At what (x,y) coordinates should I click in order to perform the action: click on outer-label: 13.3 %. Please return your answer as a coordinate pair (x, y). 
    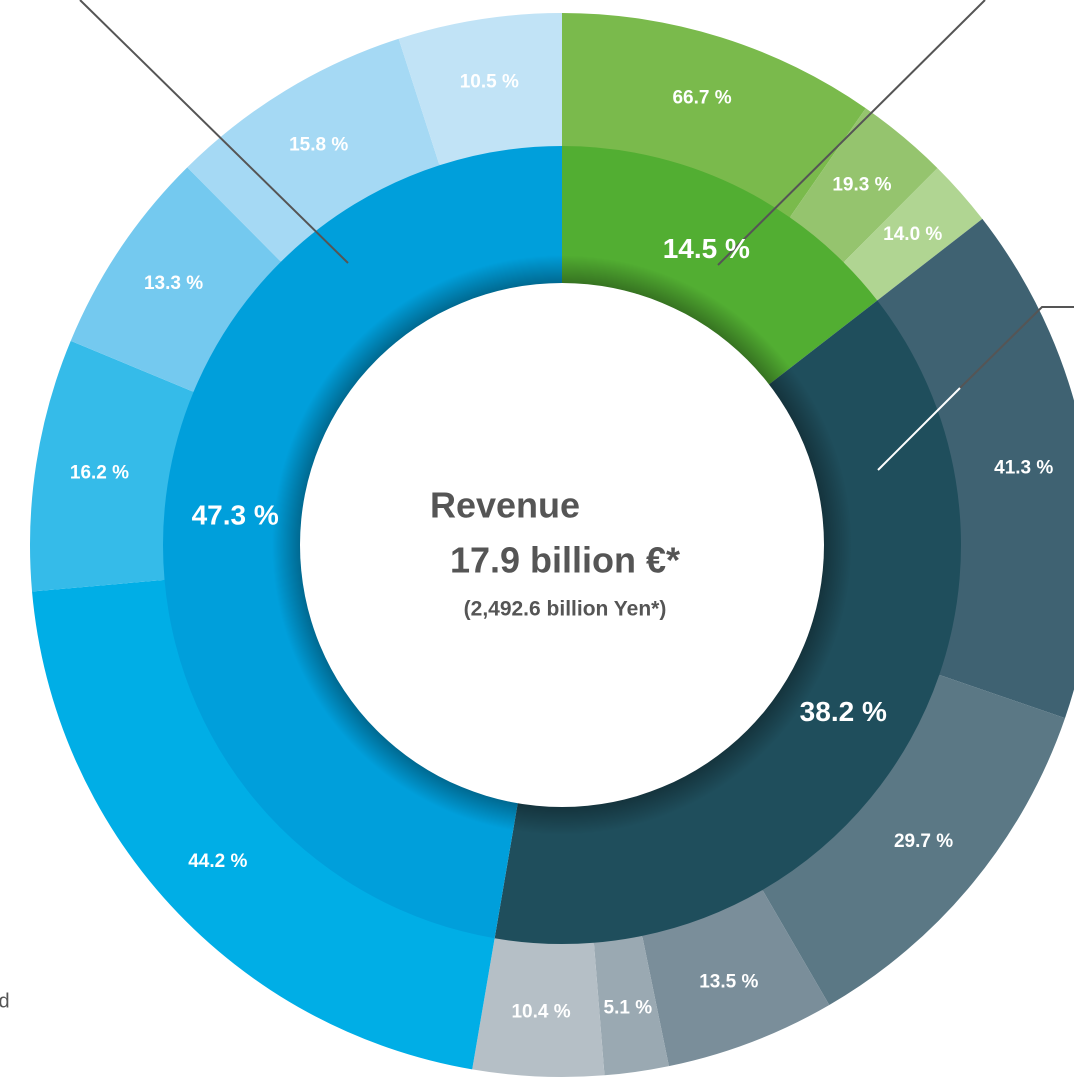
    Looking at the image, I should click on (173, 283).